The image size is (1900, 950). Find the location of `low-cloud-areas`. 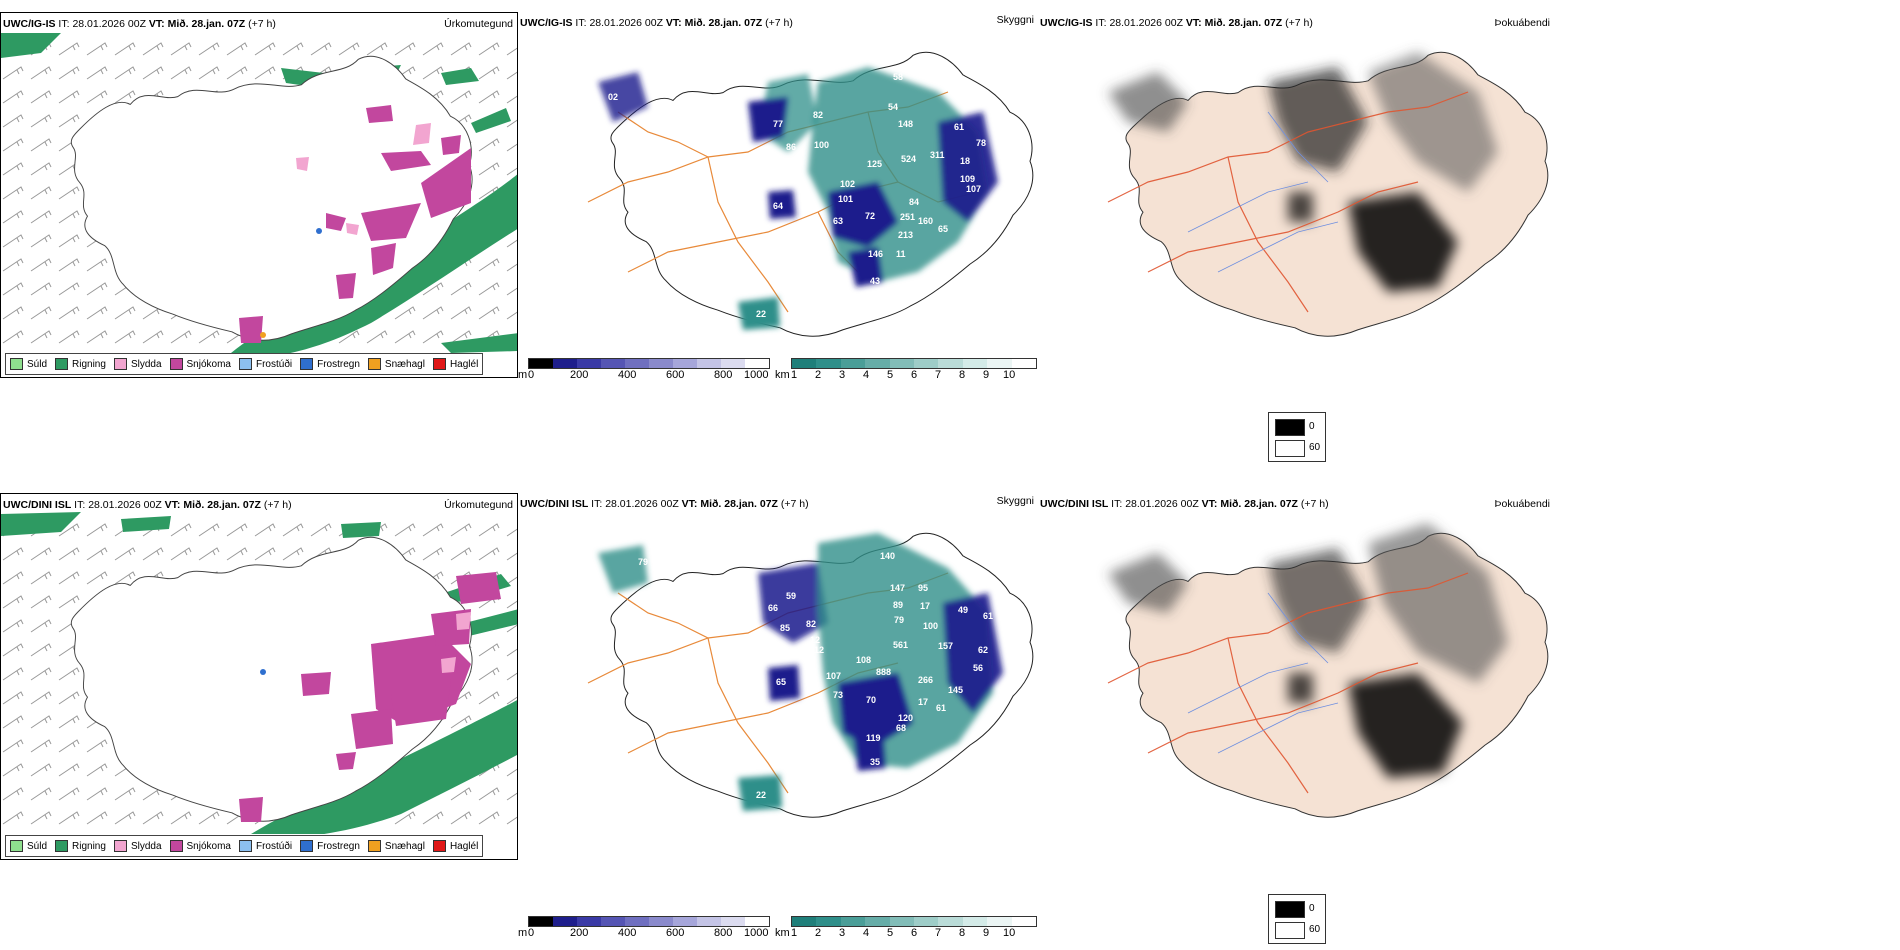

low-cloud-areas is located at coordinates (798, 198).